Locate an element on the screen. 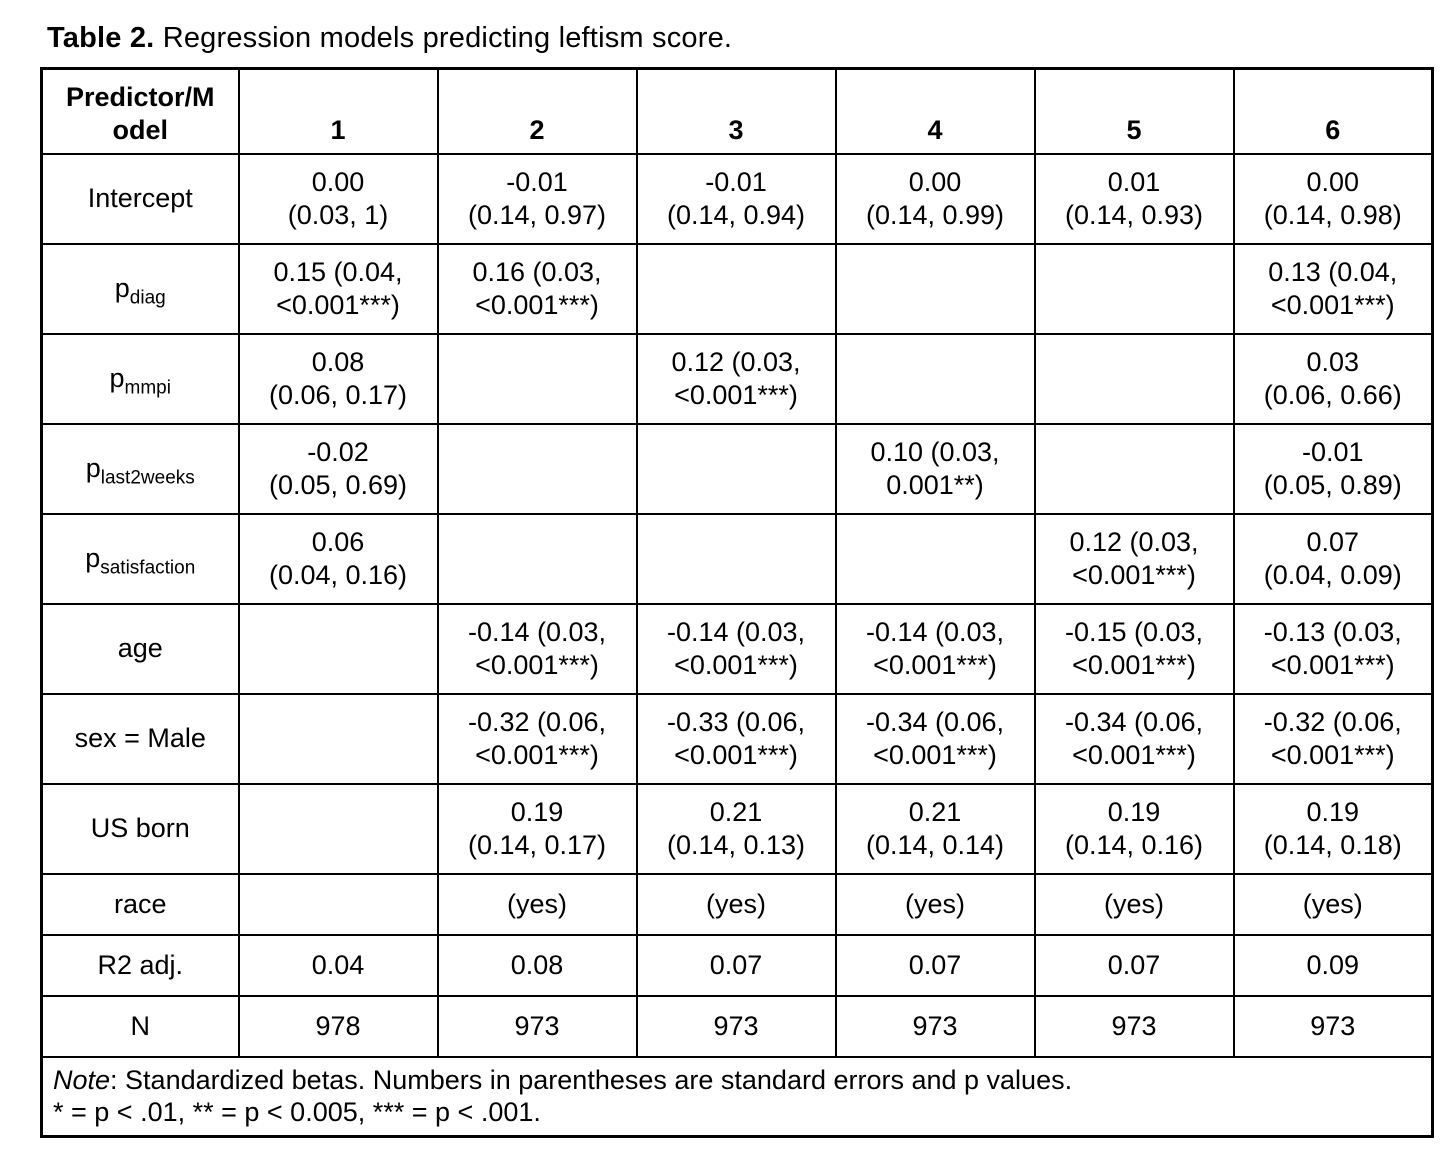 Image resolution: width=1456 pixels, height=1158 pixels. table-cell: 0.01 (0.14, 0.93) is located at coordinates (1134, 198).